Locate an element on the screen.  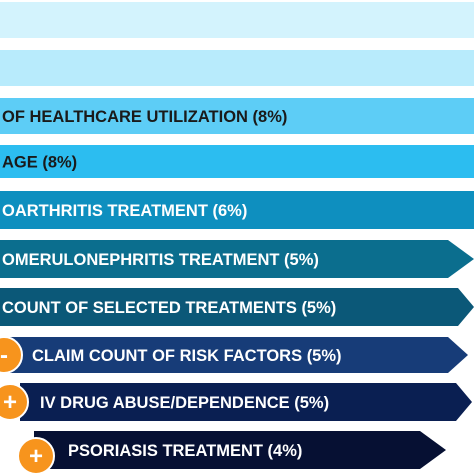
badge-sign-9: + is located at coordinates (36, 456).